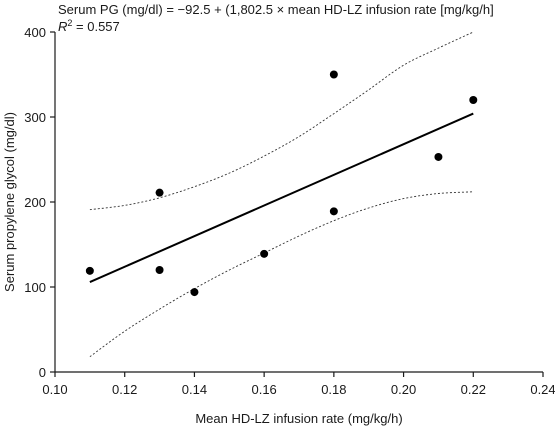  What do you see at coordinates (194, 389) in the screenshot?
I see `x-tick-label: 0.14` at bounding box center [194, 389].